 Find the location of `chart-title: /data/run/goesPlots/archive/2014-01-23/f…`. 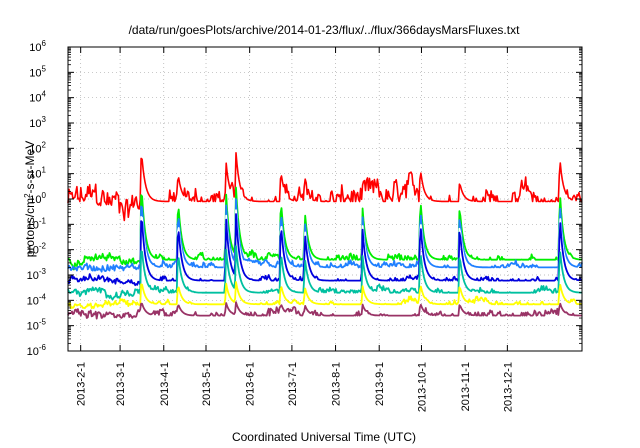

chart-title: /data/run/goesPlots/archive/2014-01-23/f… is located at coordinates (325, 30).